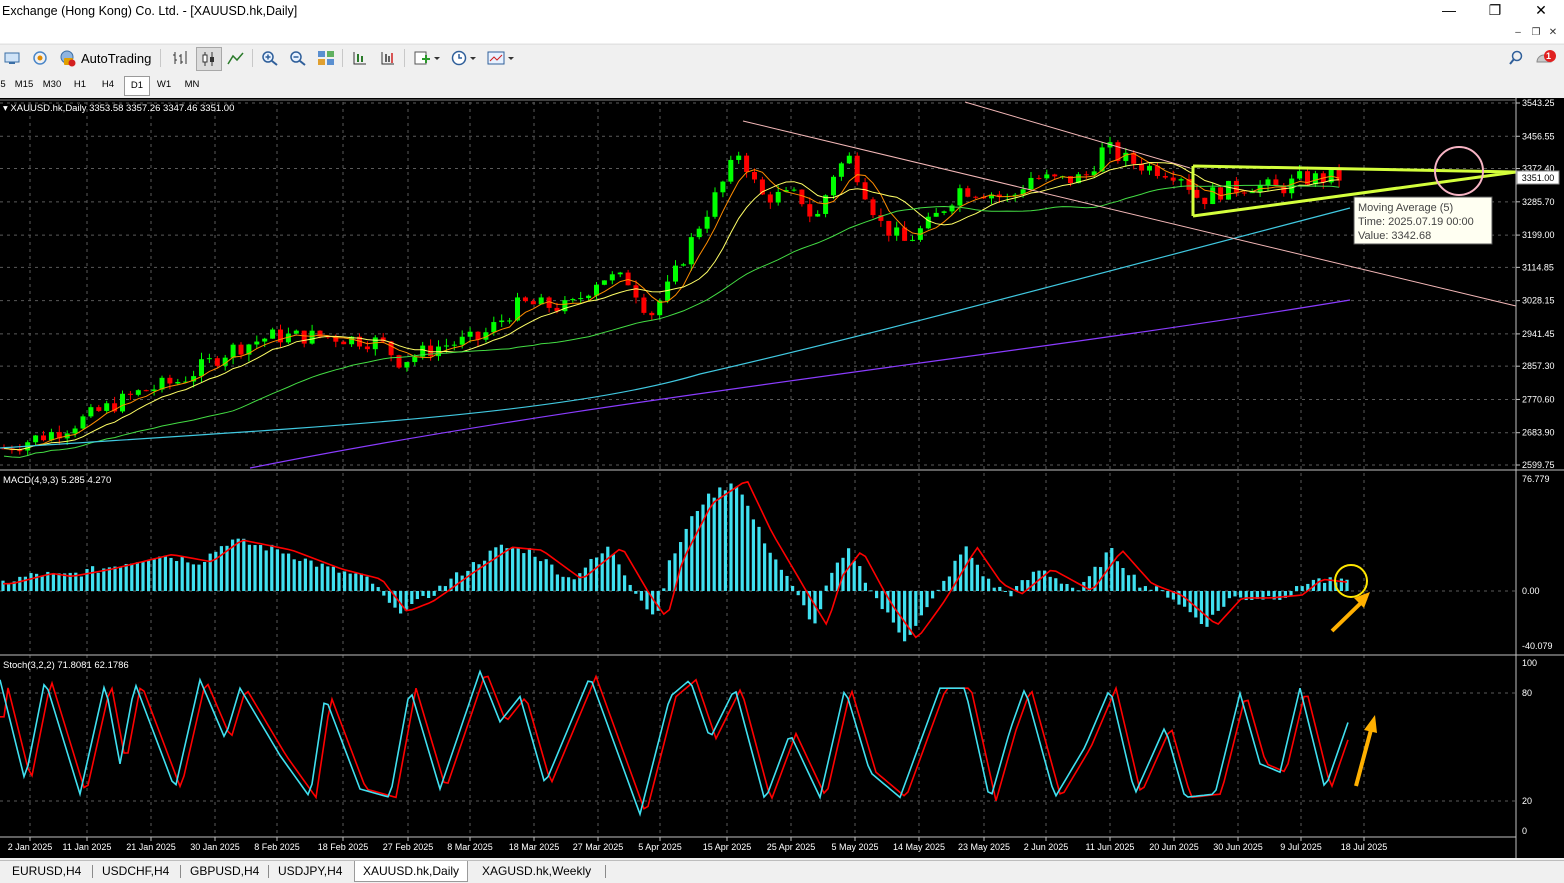 The height and width of the screenshot is (883, 1564). Describe the element at coordinates (1546, 58) in the screenshot. I see `notifications-icon: 1` at that location.